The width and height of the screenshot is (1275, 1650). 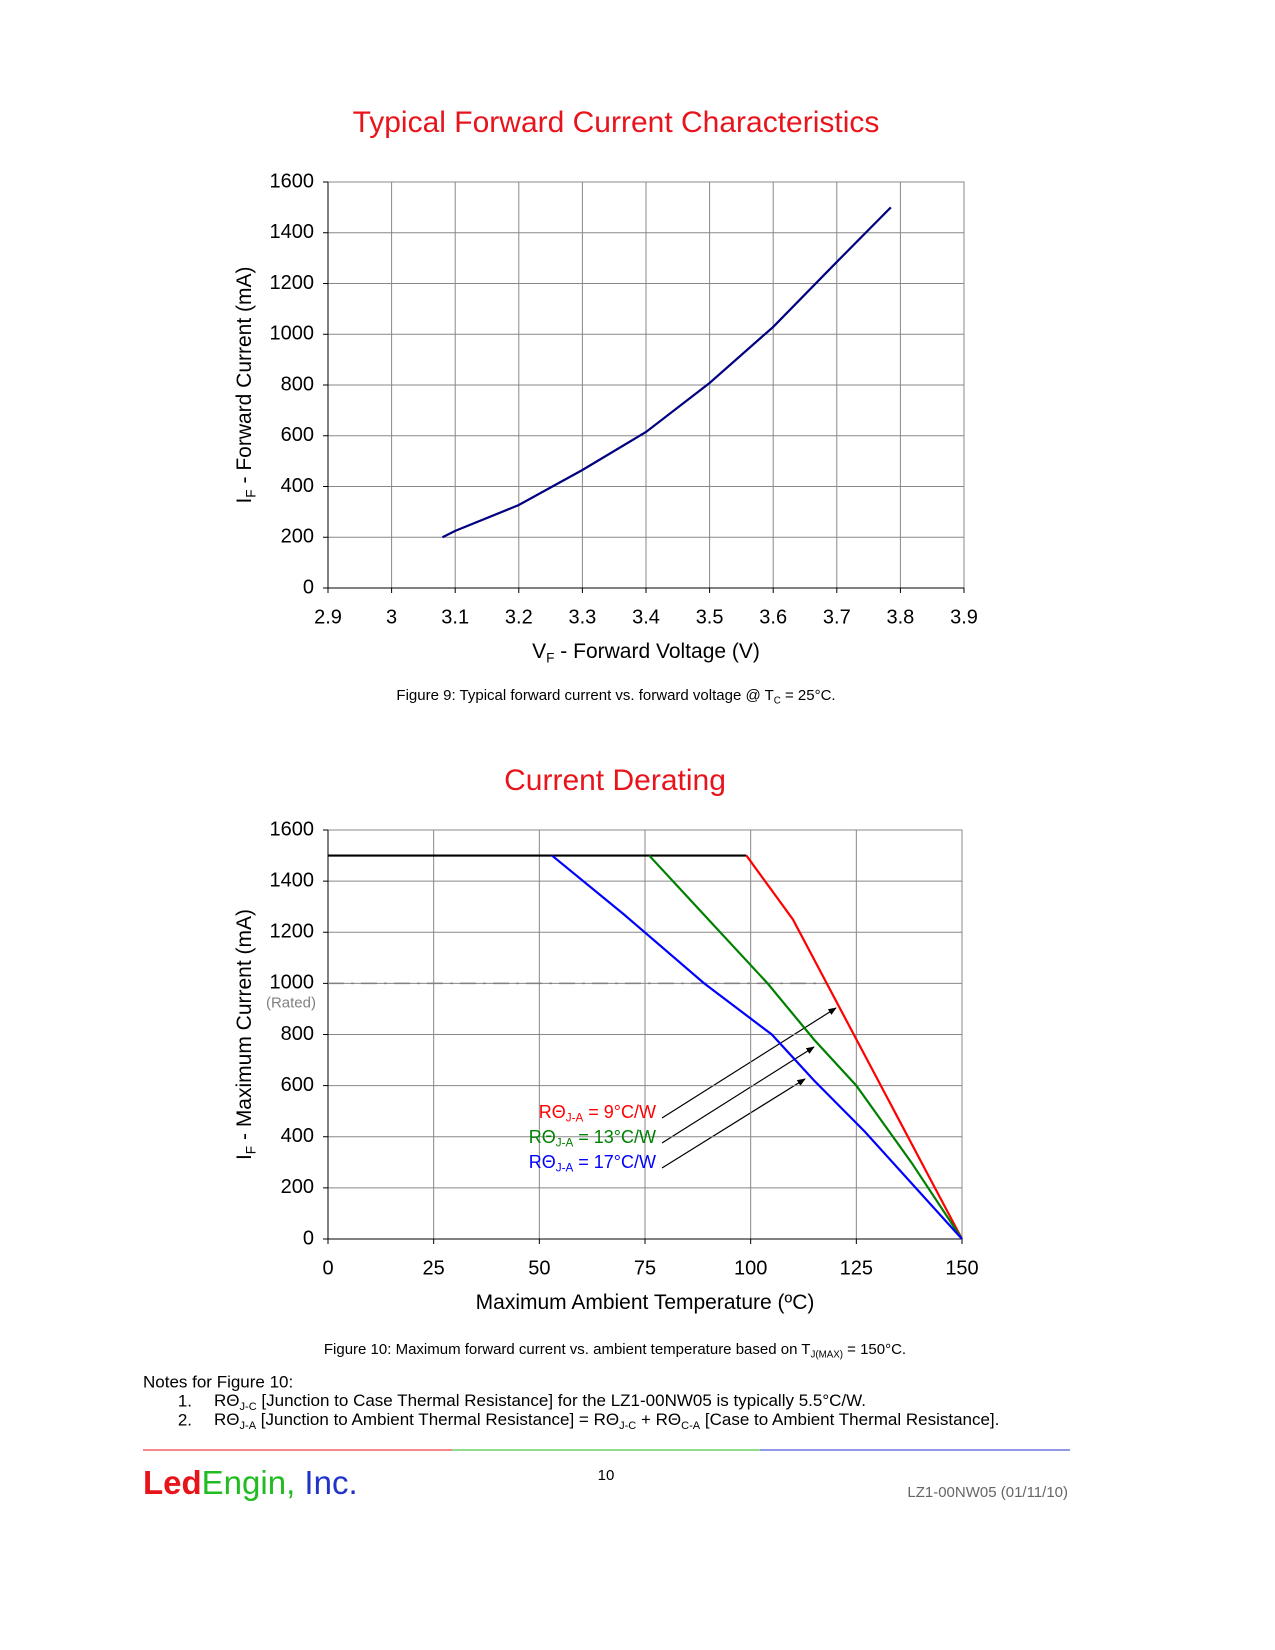 I want to click on x-tick-label: 2.9, so click(x=328, y=617).